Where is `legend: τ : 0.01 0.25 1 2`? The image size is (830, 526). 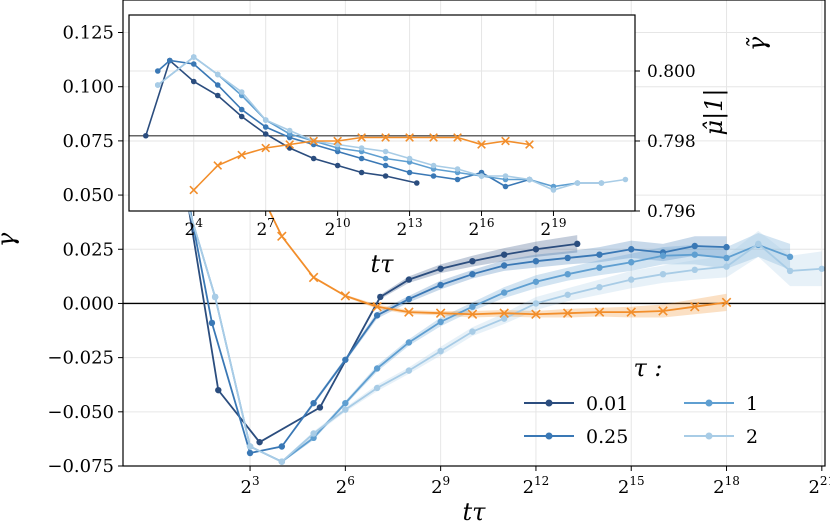
legend: τ : 0.01 0.25 1 2 is located at coordinates (641, 401).